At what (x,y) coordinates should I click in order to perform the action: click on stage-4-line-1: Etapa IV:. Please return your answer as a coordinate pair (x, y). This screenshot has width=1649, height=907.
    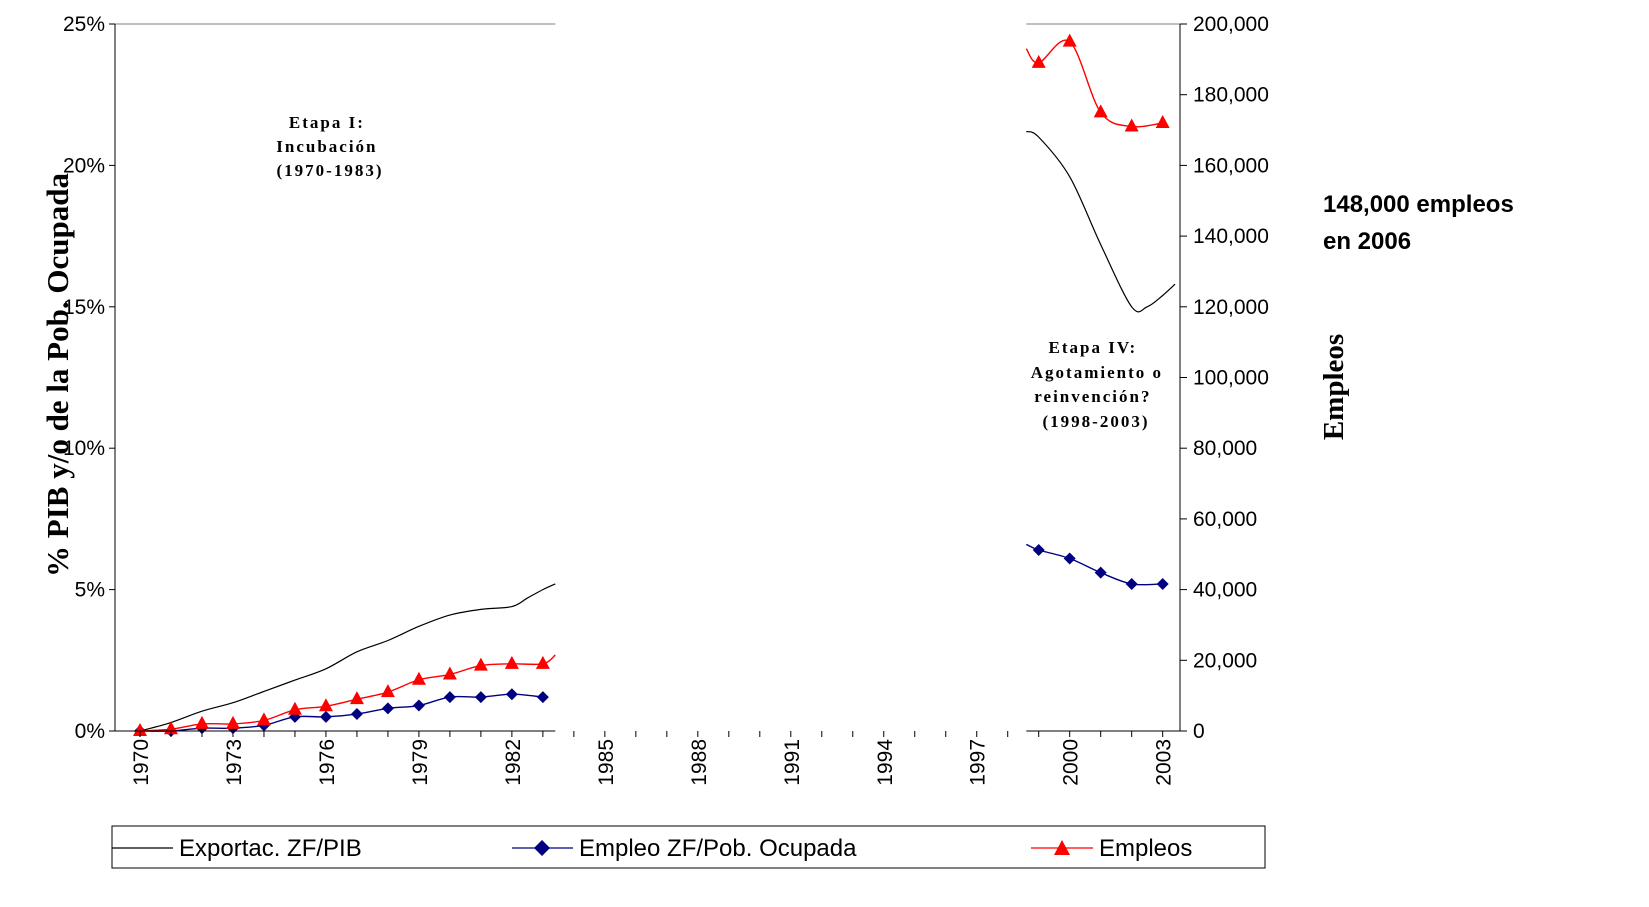
    Looking at the image, I should click on (1093, 347).